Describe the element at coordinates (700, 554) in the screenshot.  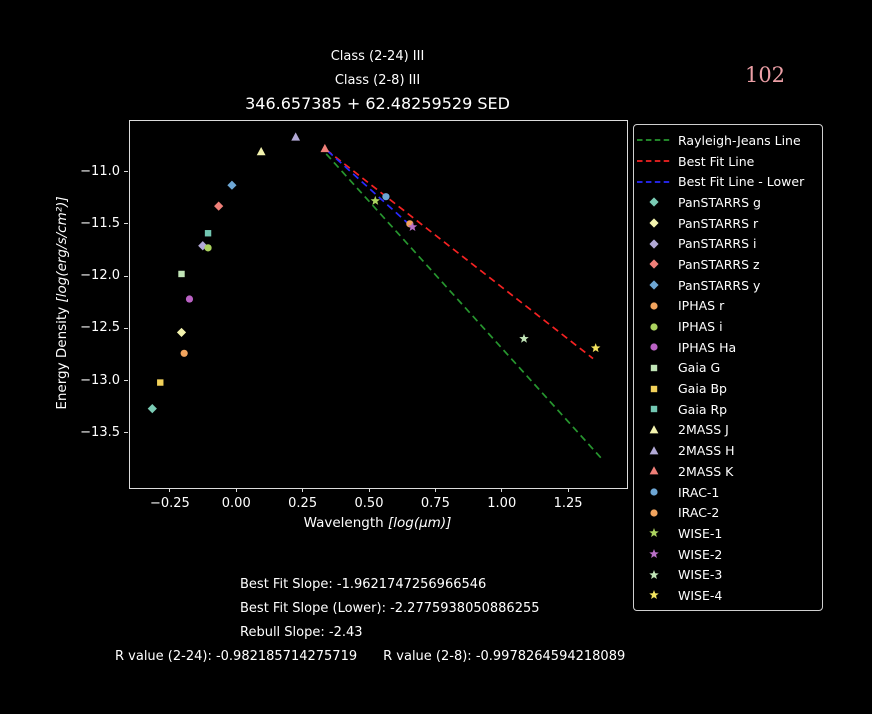
I see `legend-label: WISE-2` at that location.